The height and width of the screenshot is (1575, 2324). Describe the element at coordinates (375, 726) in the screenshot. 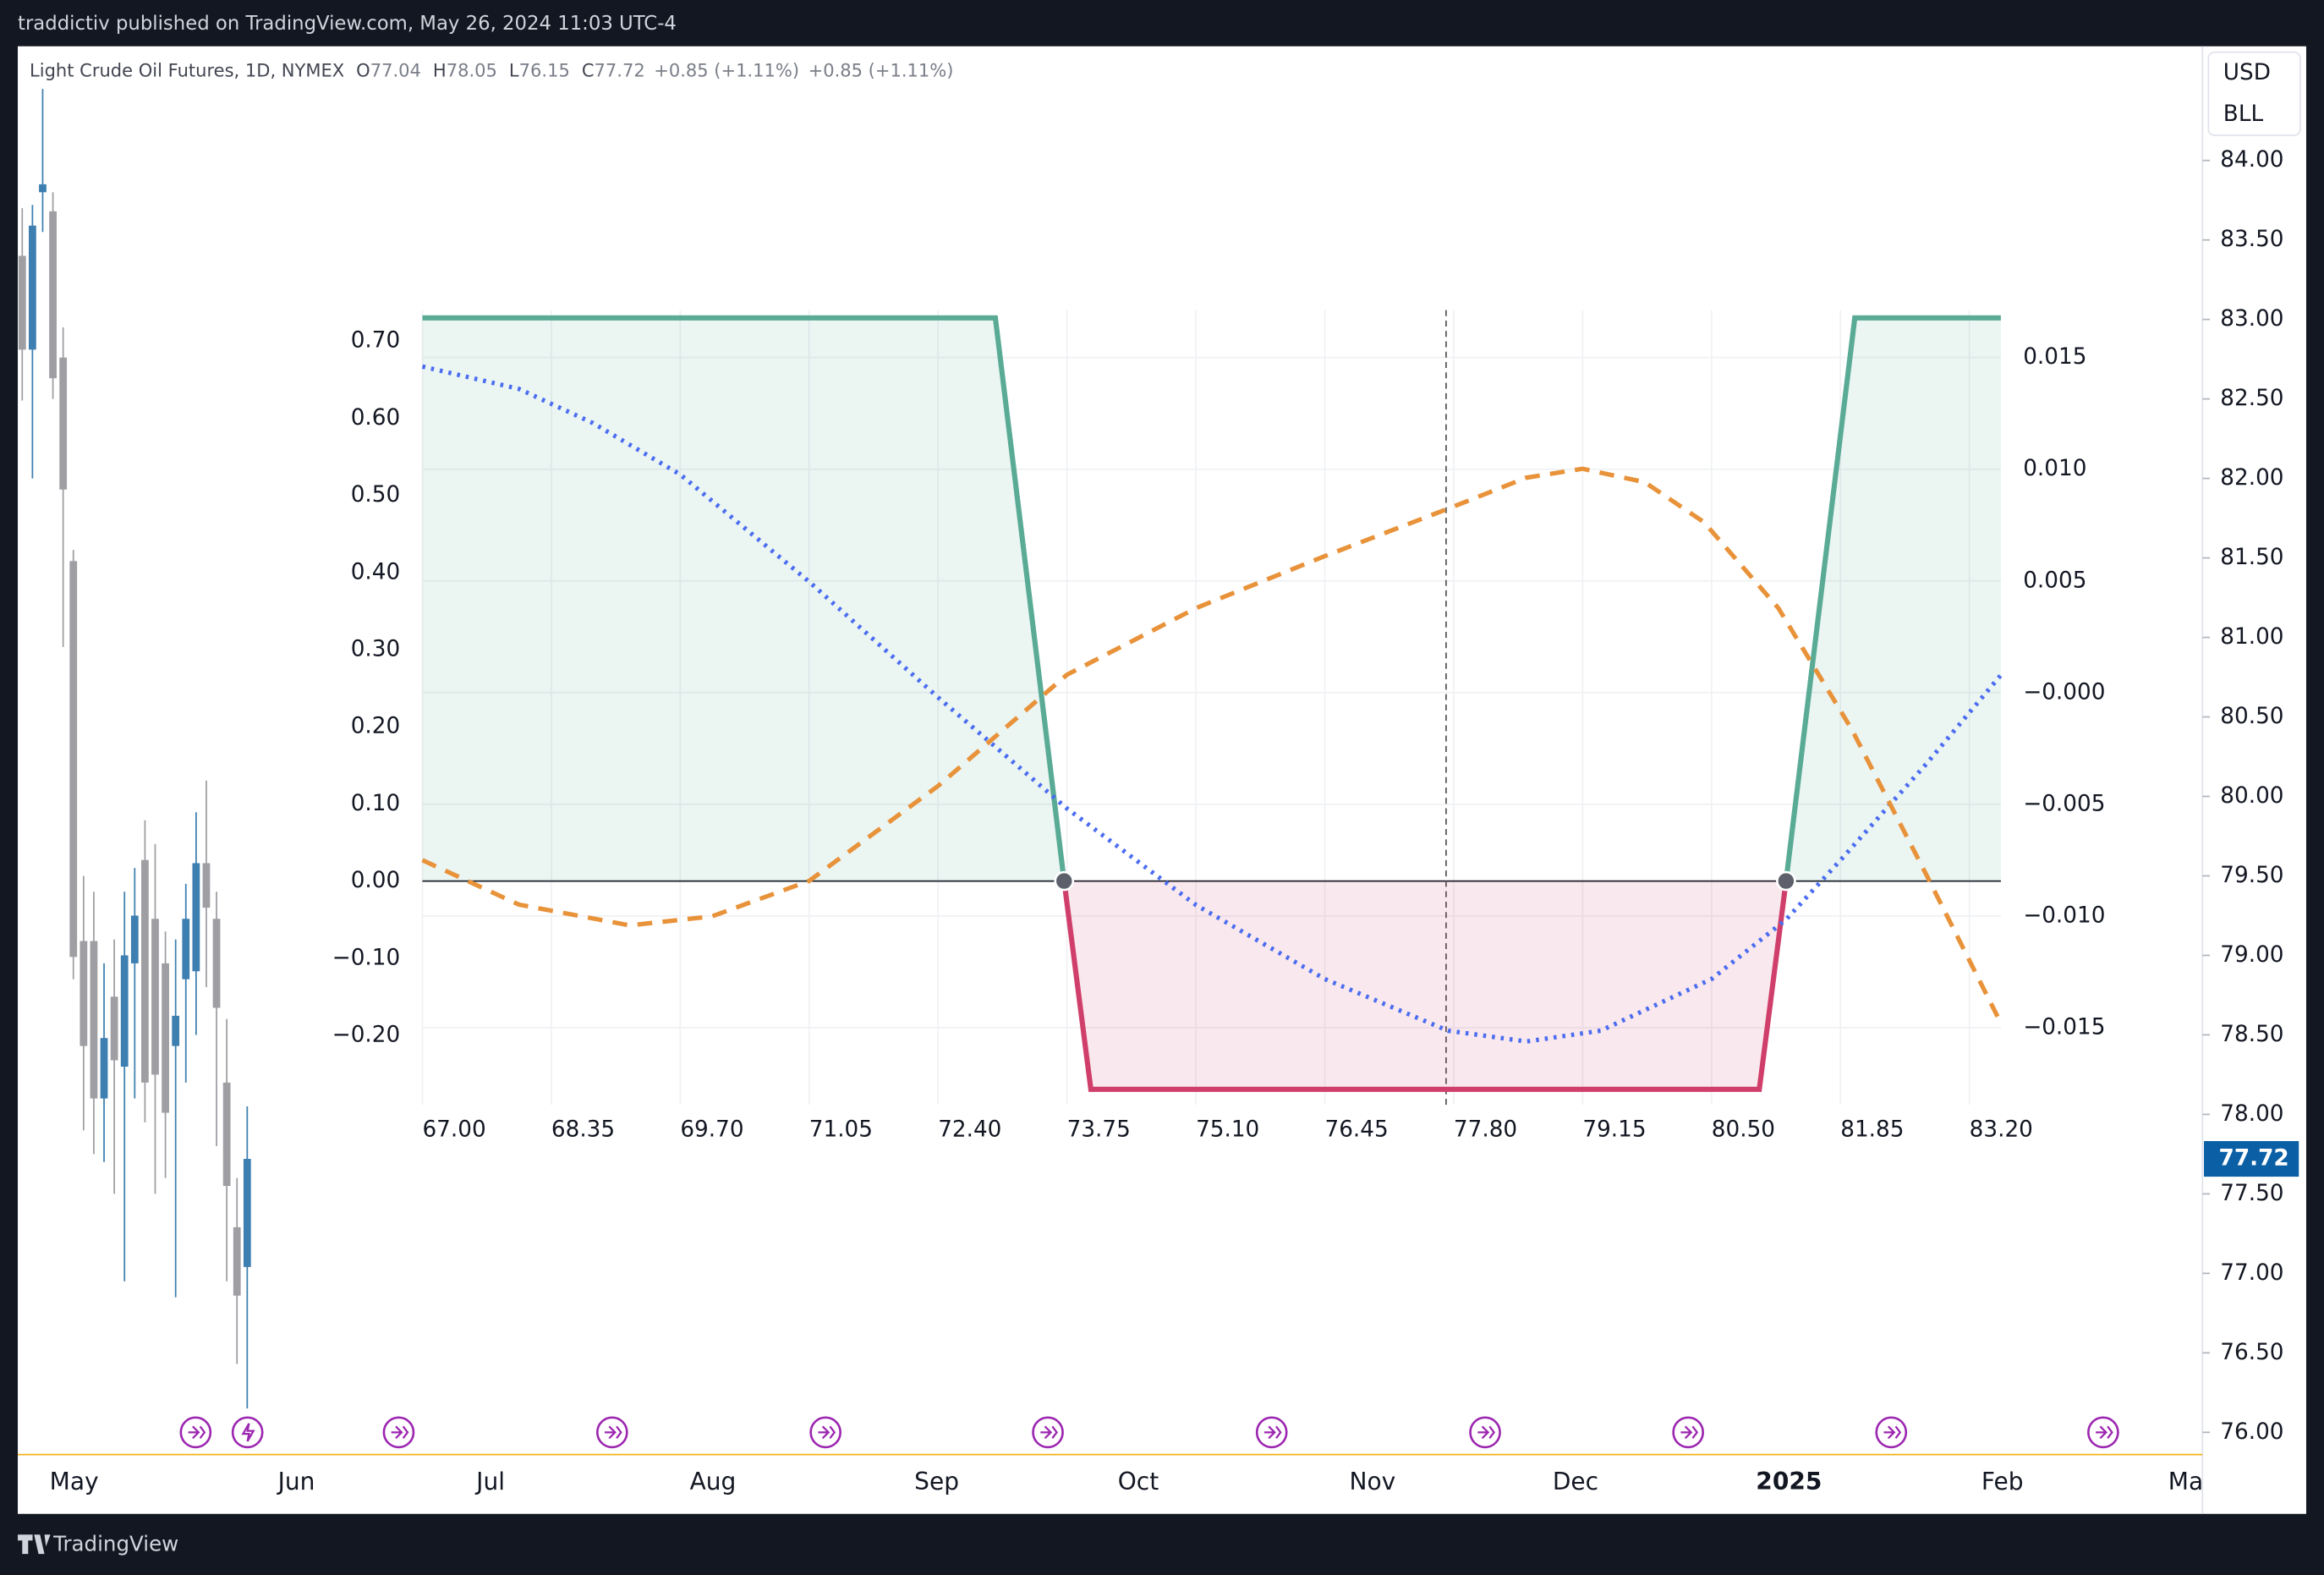

I see `y-tick-label: 0.20` at that location.